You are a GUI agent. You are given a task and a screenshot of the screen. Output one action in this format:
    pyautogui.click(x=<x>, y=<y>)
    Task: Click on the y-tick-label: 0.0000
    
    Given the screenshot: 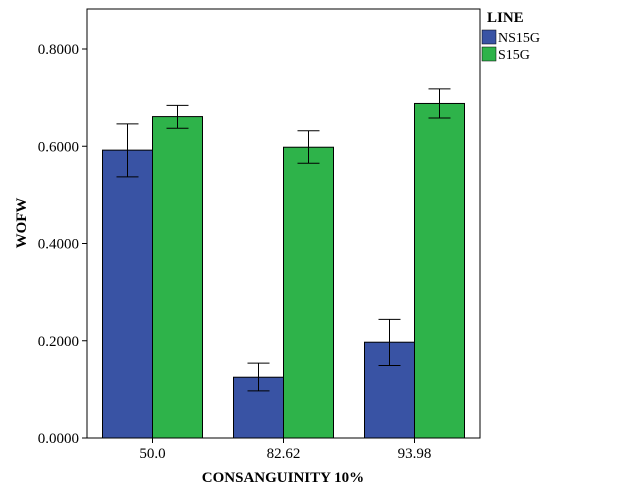 What is the action you would take?
    pyautogui.click(x=58, y=439)
    